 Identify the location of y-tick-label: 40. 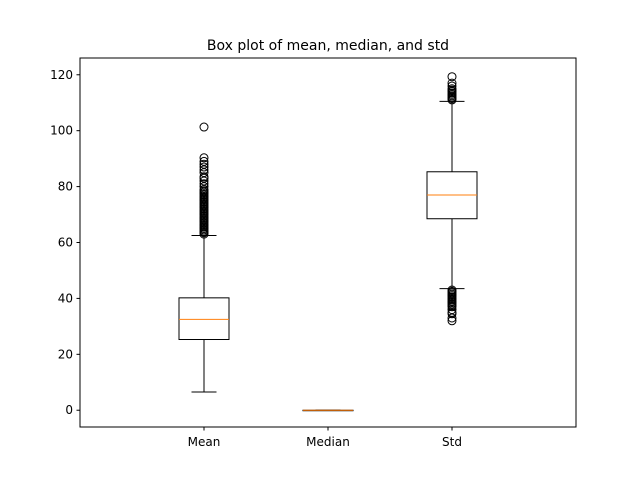
(65, 298).